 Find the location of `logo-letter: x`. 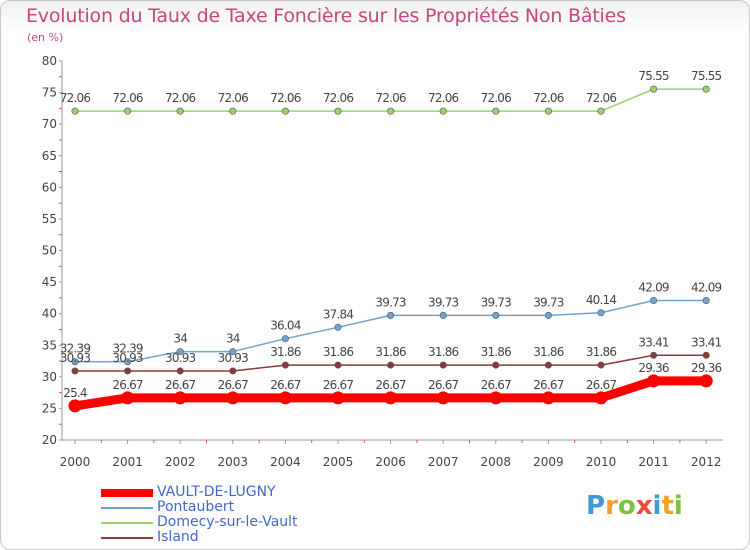

logo-letter: x is located at coordinates (644, 506).